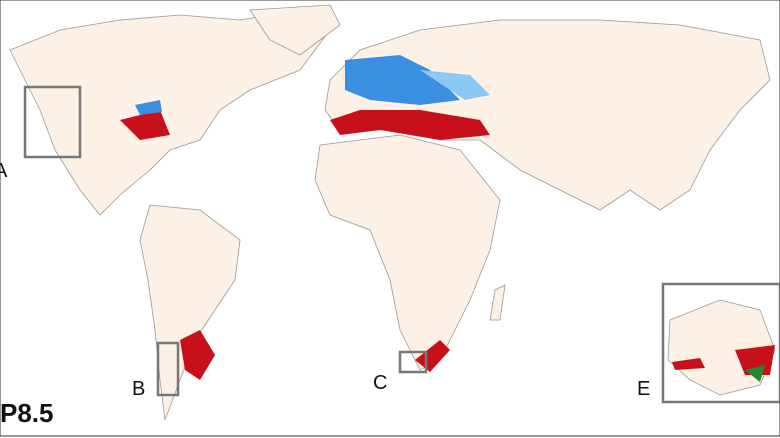 The width and height of the screenshot is (780, 438). I want to click on region-red-australia-se, so click(755, 360).